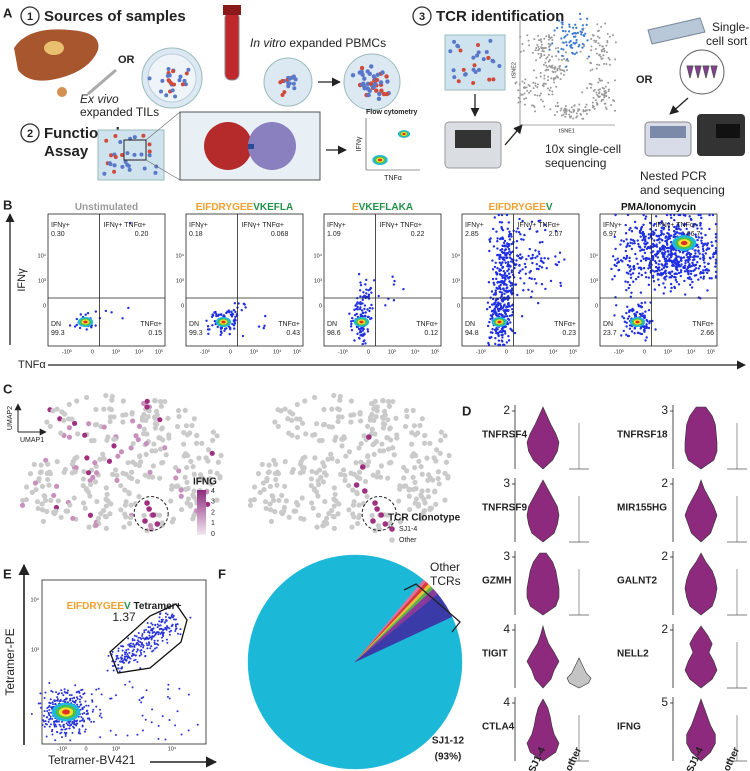 The image size is (750, 771). Describe the element at coordinates (498, 727) in the screenshot. I see `gene-name: CTLA4` at that location.